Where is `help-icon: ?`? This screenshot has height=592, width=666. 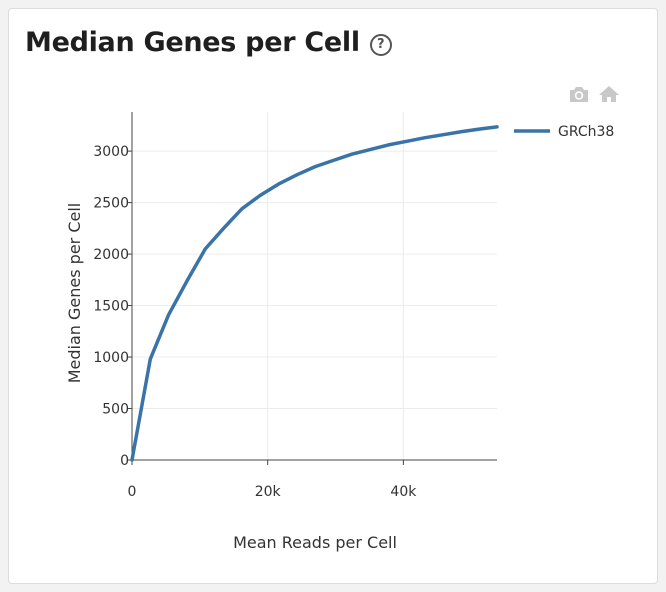 help-icon: ? is located at coordinates (380, 44).